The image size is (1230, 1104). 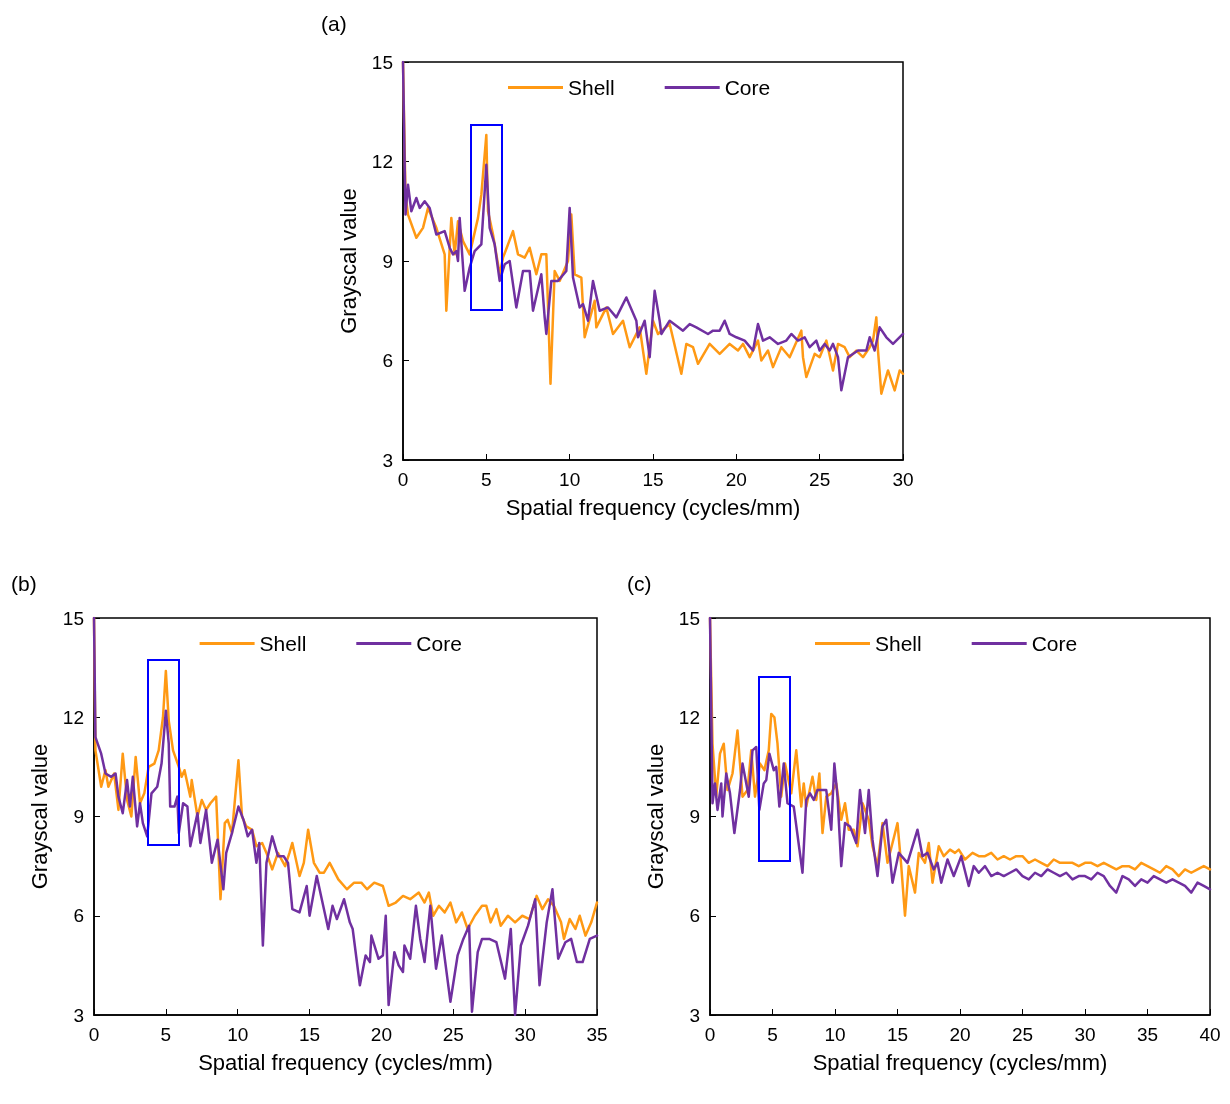 What do you see at coordinates (1210, 1034) in the screenshot?
I see `x-tick-label: 40` at bounding box center [1210, 1034].